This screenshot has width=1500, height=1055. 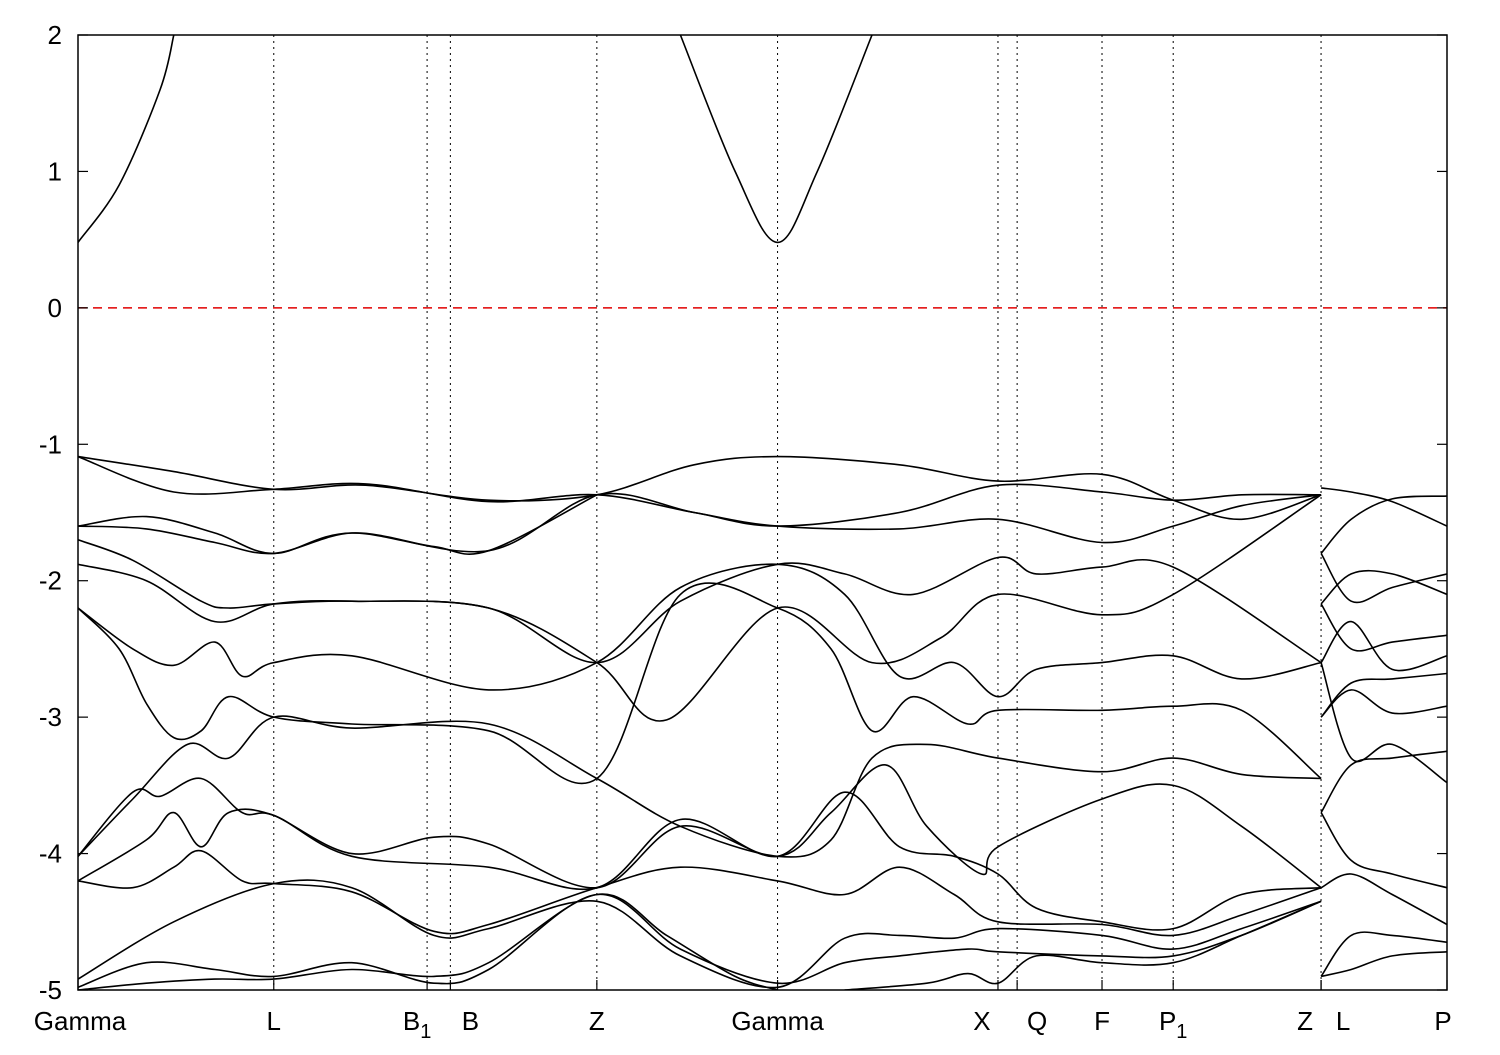 What do you see at coordinates (50, 717) in the screenshot?
I see `y-tick-label: -3` at bounding box center [50, 717].